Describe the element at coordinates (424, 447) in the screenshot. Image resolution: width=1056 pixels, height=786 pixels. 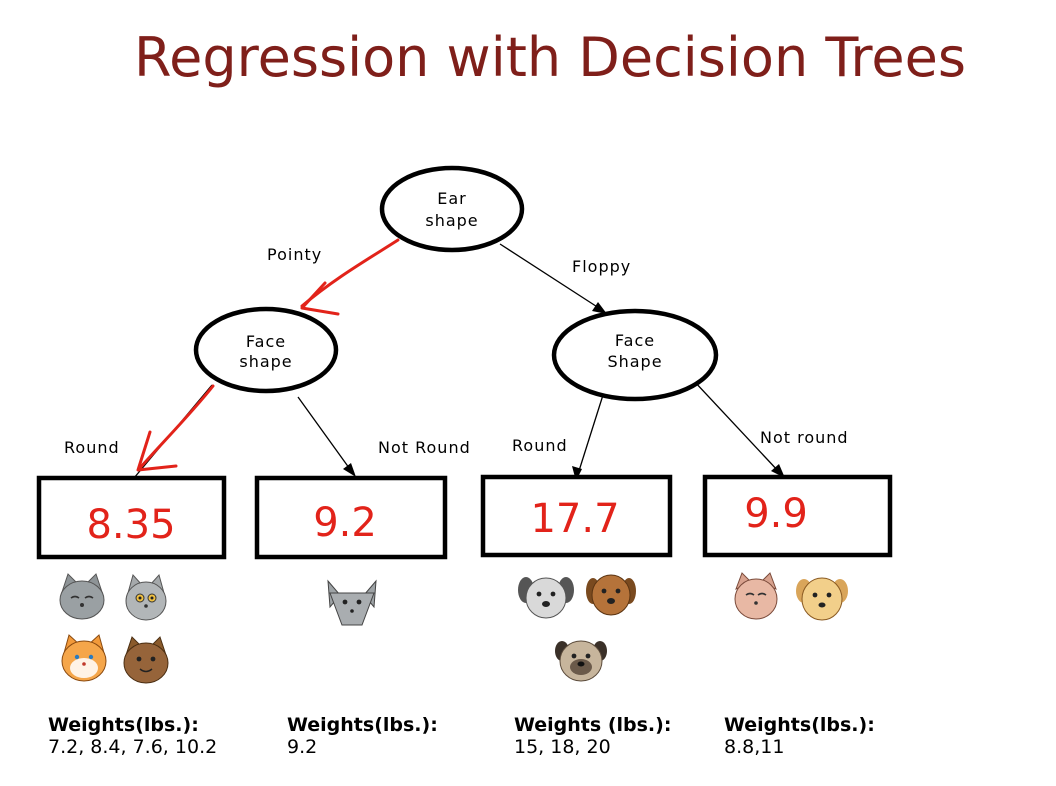
I see `edge-label-left-not-round: Not Round` at that location.